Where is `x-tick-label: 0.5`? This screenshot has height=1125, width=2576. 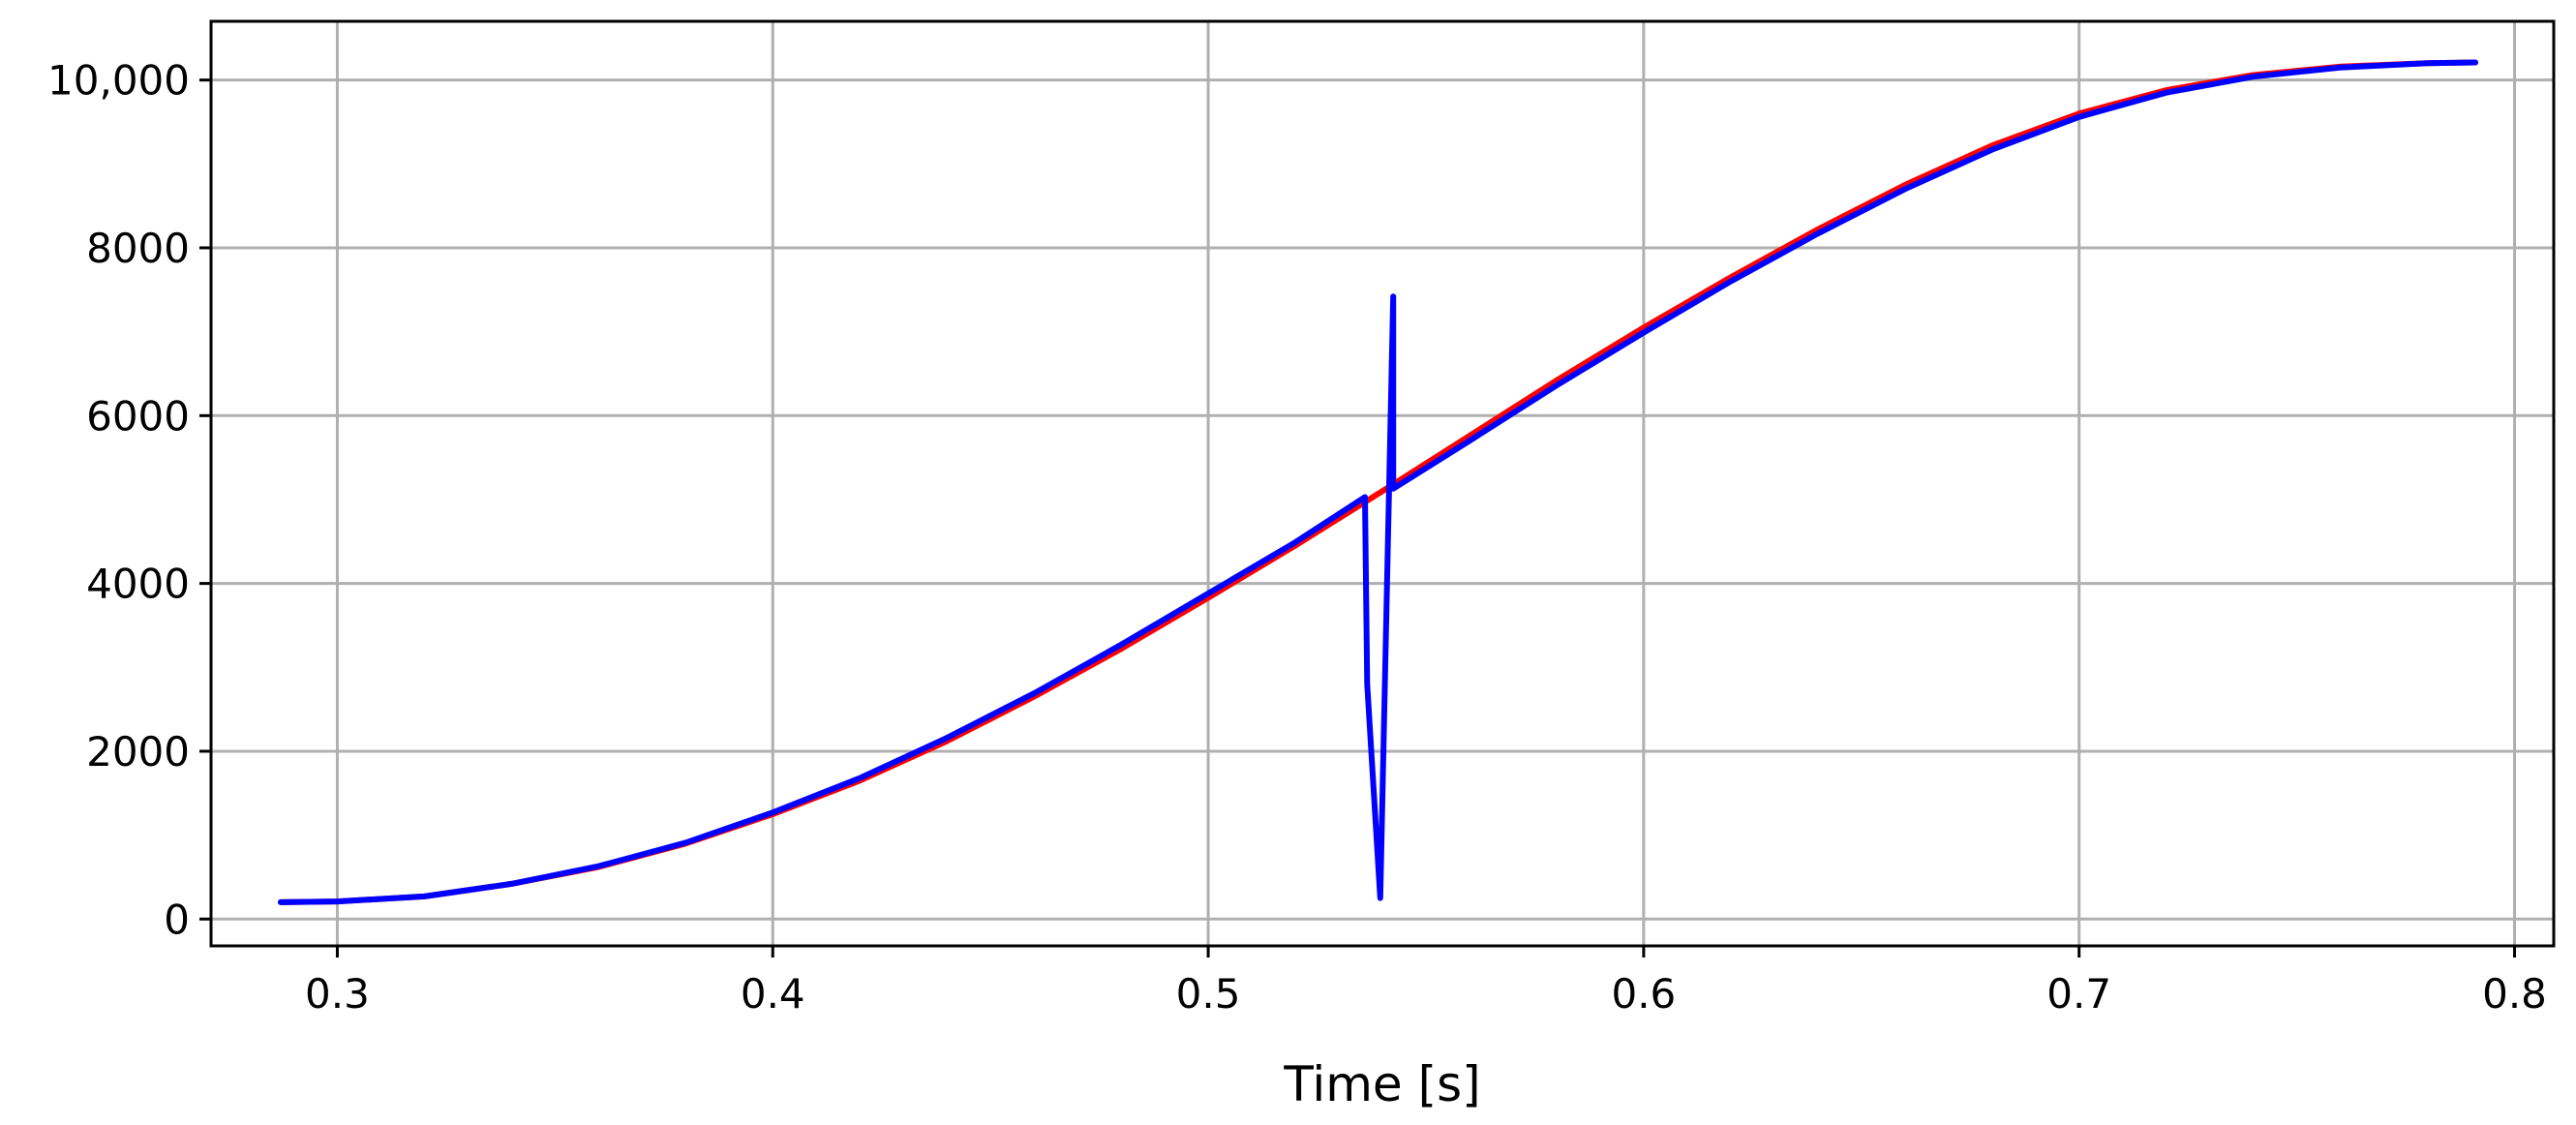
x-tick-label: 0.5 is located at coordinates (1208, 994).